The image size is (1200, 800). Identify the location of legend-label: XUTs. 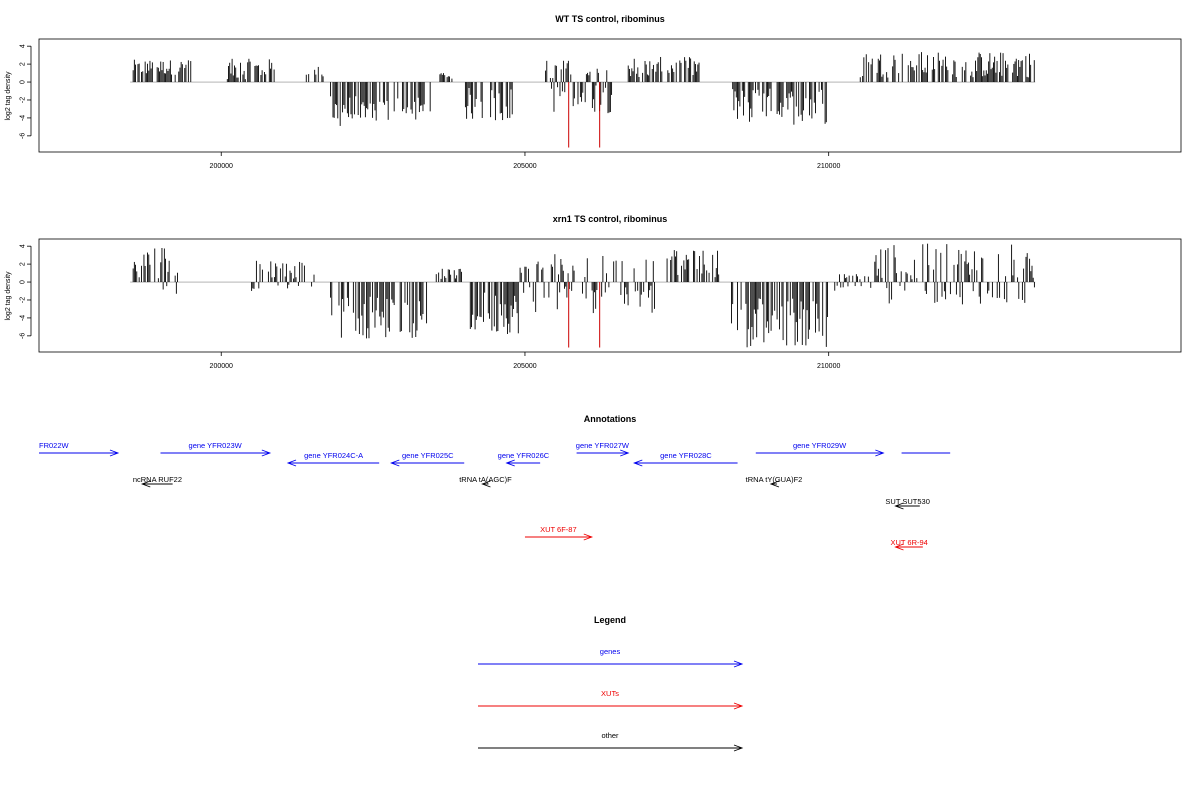
(610, 693).